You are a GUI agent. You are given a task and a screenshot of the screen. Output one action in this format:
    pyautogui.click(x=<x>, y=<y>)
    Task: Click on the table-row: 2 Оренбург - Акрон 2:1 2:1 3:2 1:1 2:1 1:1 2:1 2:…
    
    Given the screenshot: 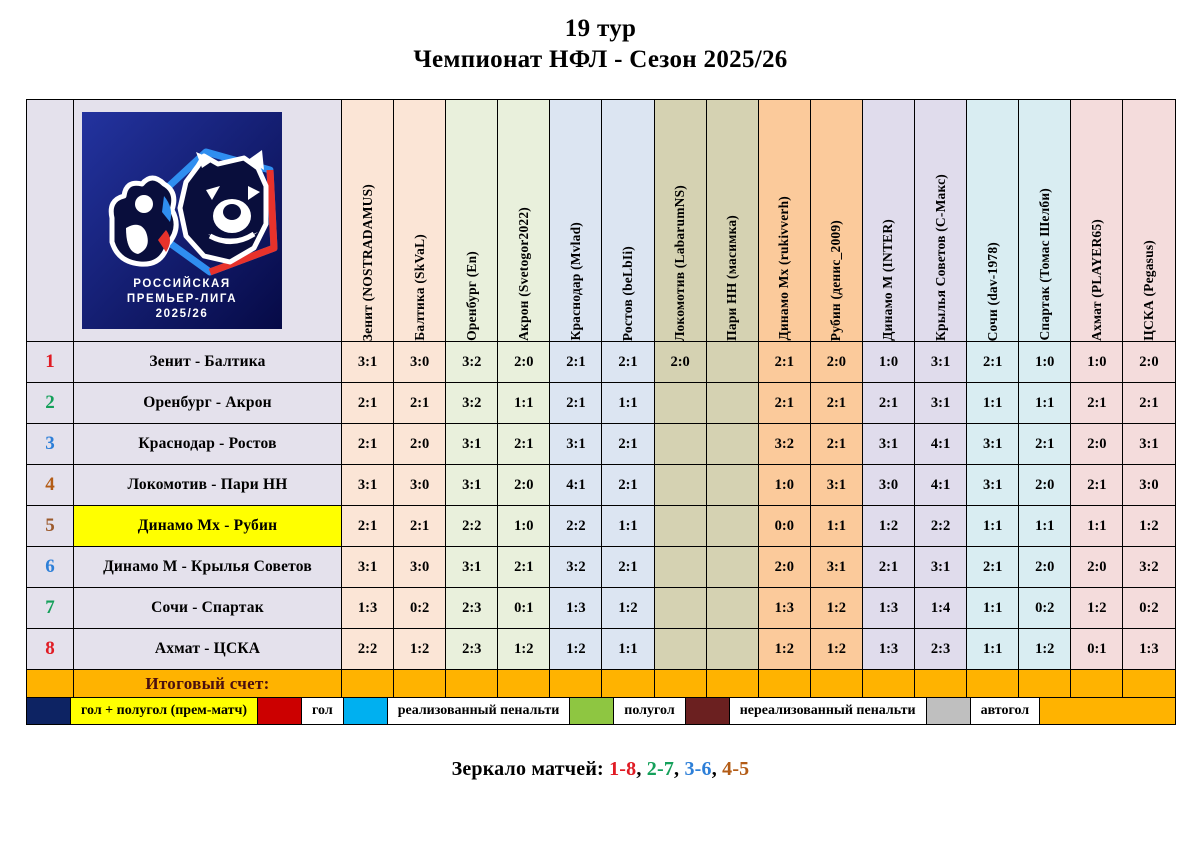 What is the action you would take?
    pyautogui.click(x=601, y=403)
    